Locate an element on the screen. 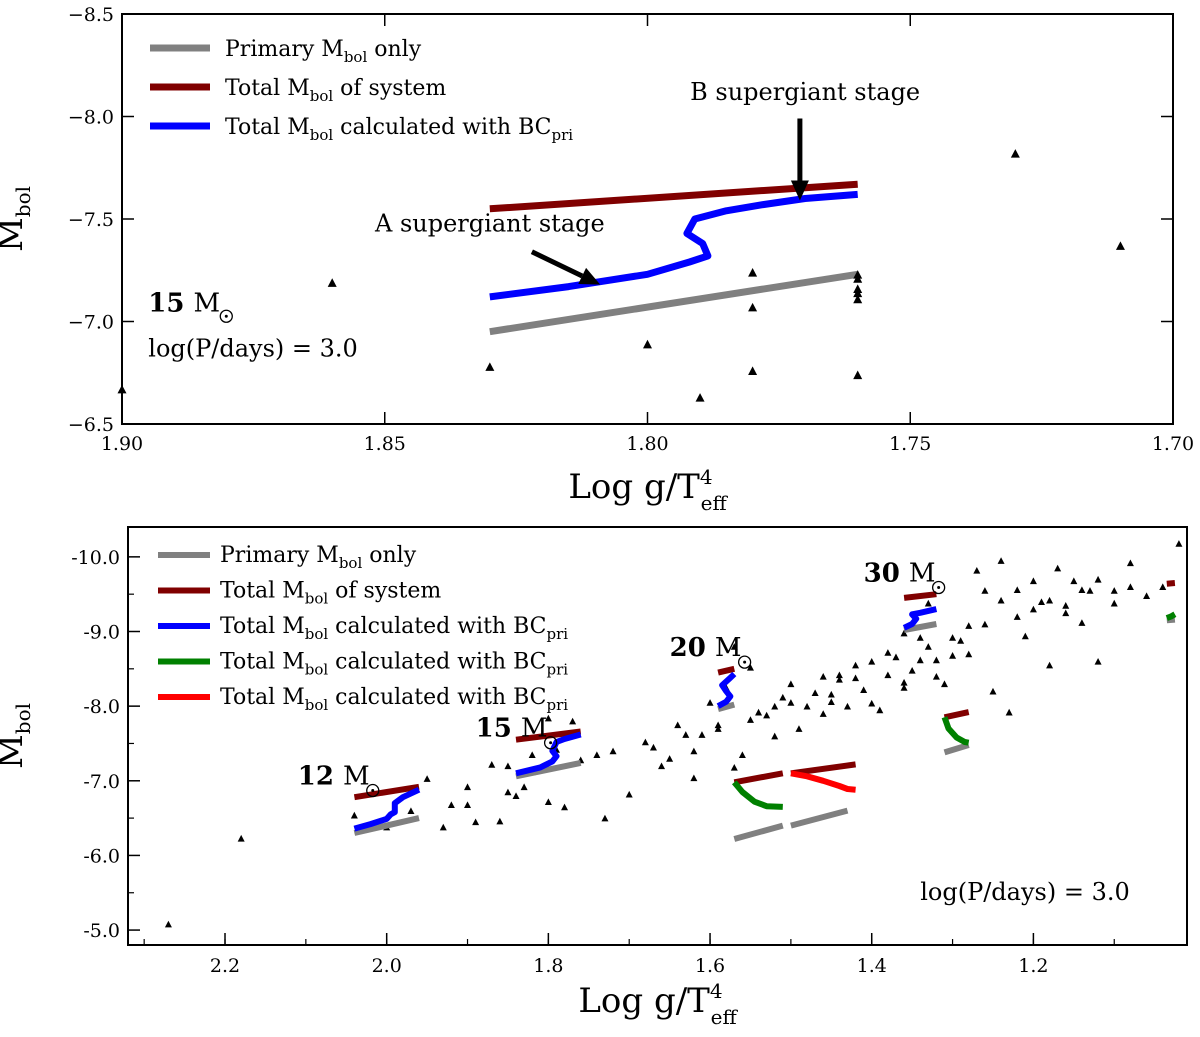 This screenshot has height=1037, width=1200. y-axis-label: Mbol is located at coordinates (17, 219).